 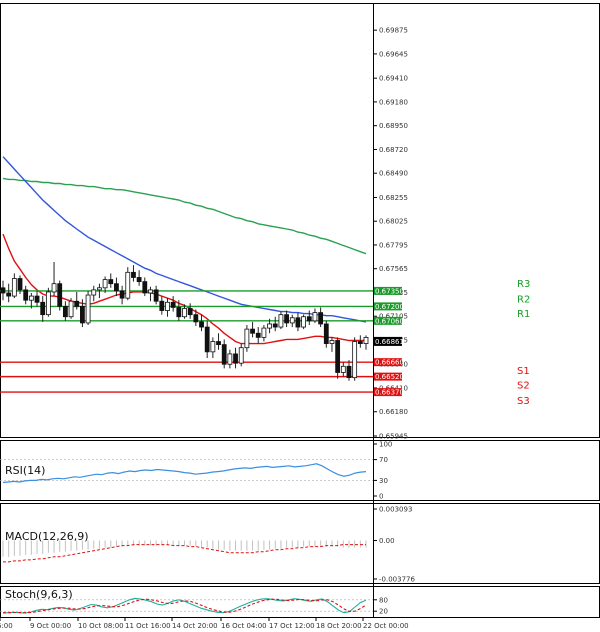 What do you see at coordinates (523, 299) in the screenshot?
I see `level-name-r2: R2` at bounding box center [523, 299].